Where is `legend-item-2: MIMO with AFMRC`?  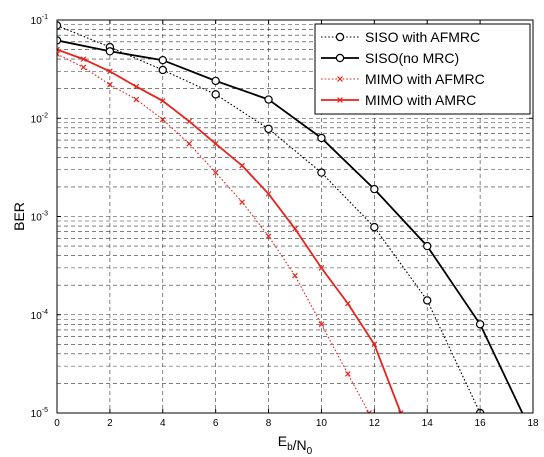 legend-item-2: MIMO with AFMRC is located at coordinates (403, 79).